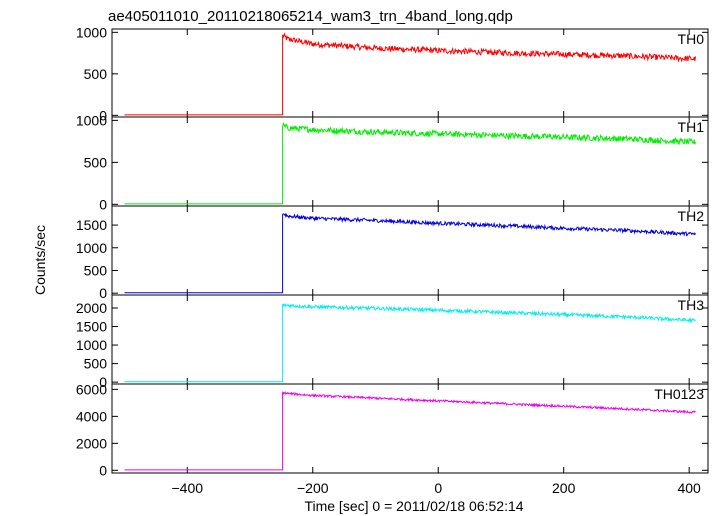 Image resolution: width=718 pixels, height=516 pixels. Describe the element at coordinates (691, 216) in the screenshot. I see `series-label: TH2` at that location.